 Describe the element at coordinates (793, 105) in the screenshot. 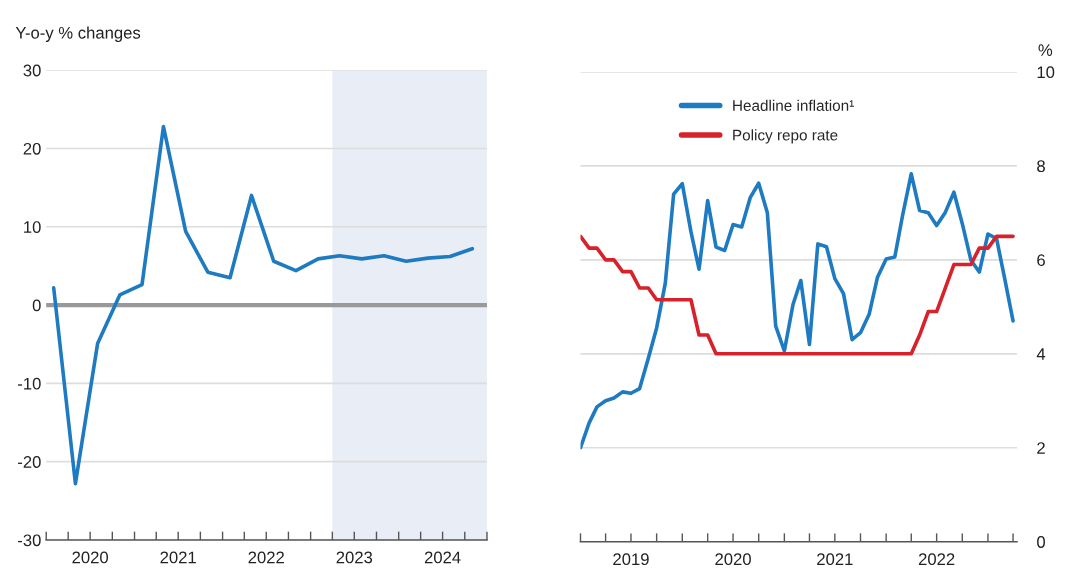

I see `legend-label: Headline inflation¹` at that location.